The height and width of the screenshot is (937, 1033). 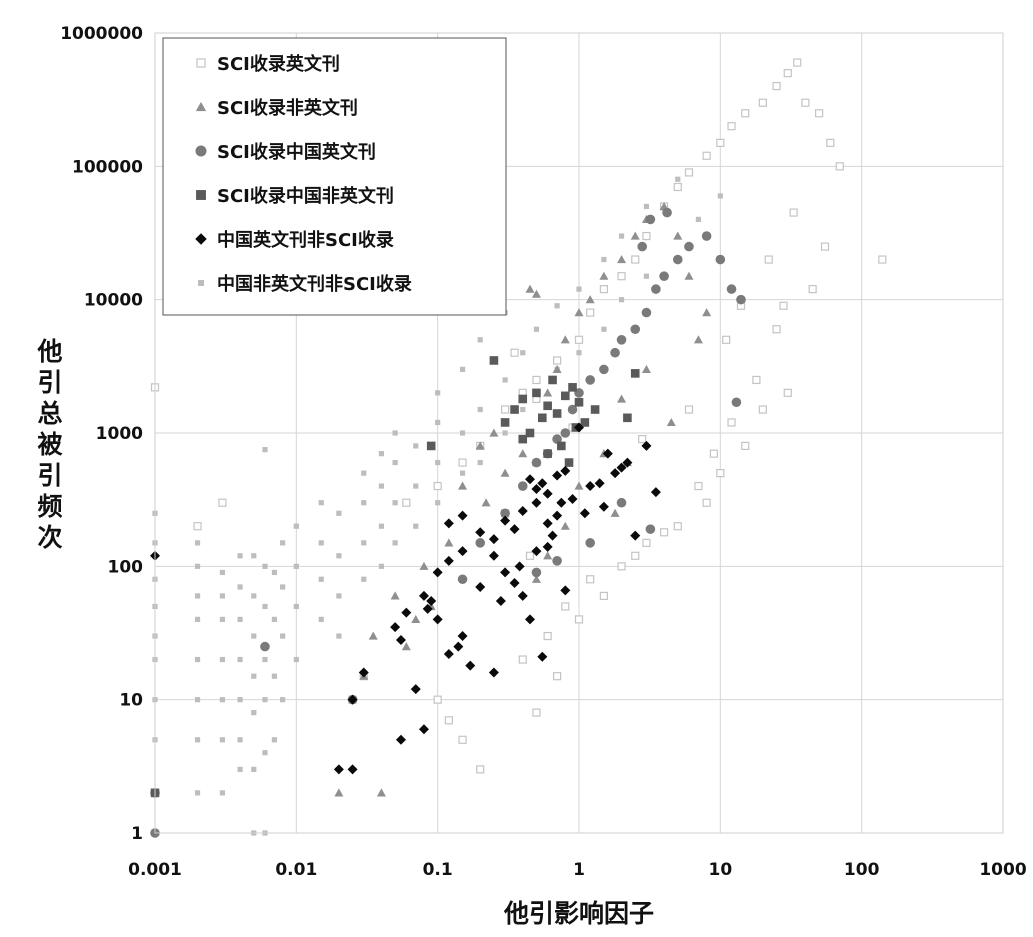 I want to click on y-axis-title-char: 频, so click(x=49, y=506).